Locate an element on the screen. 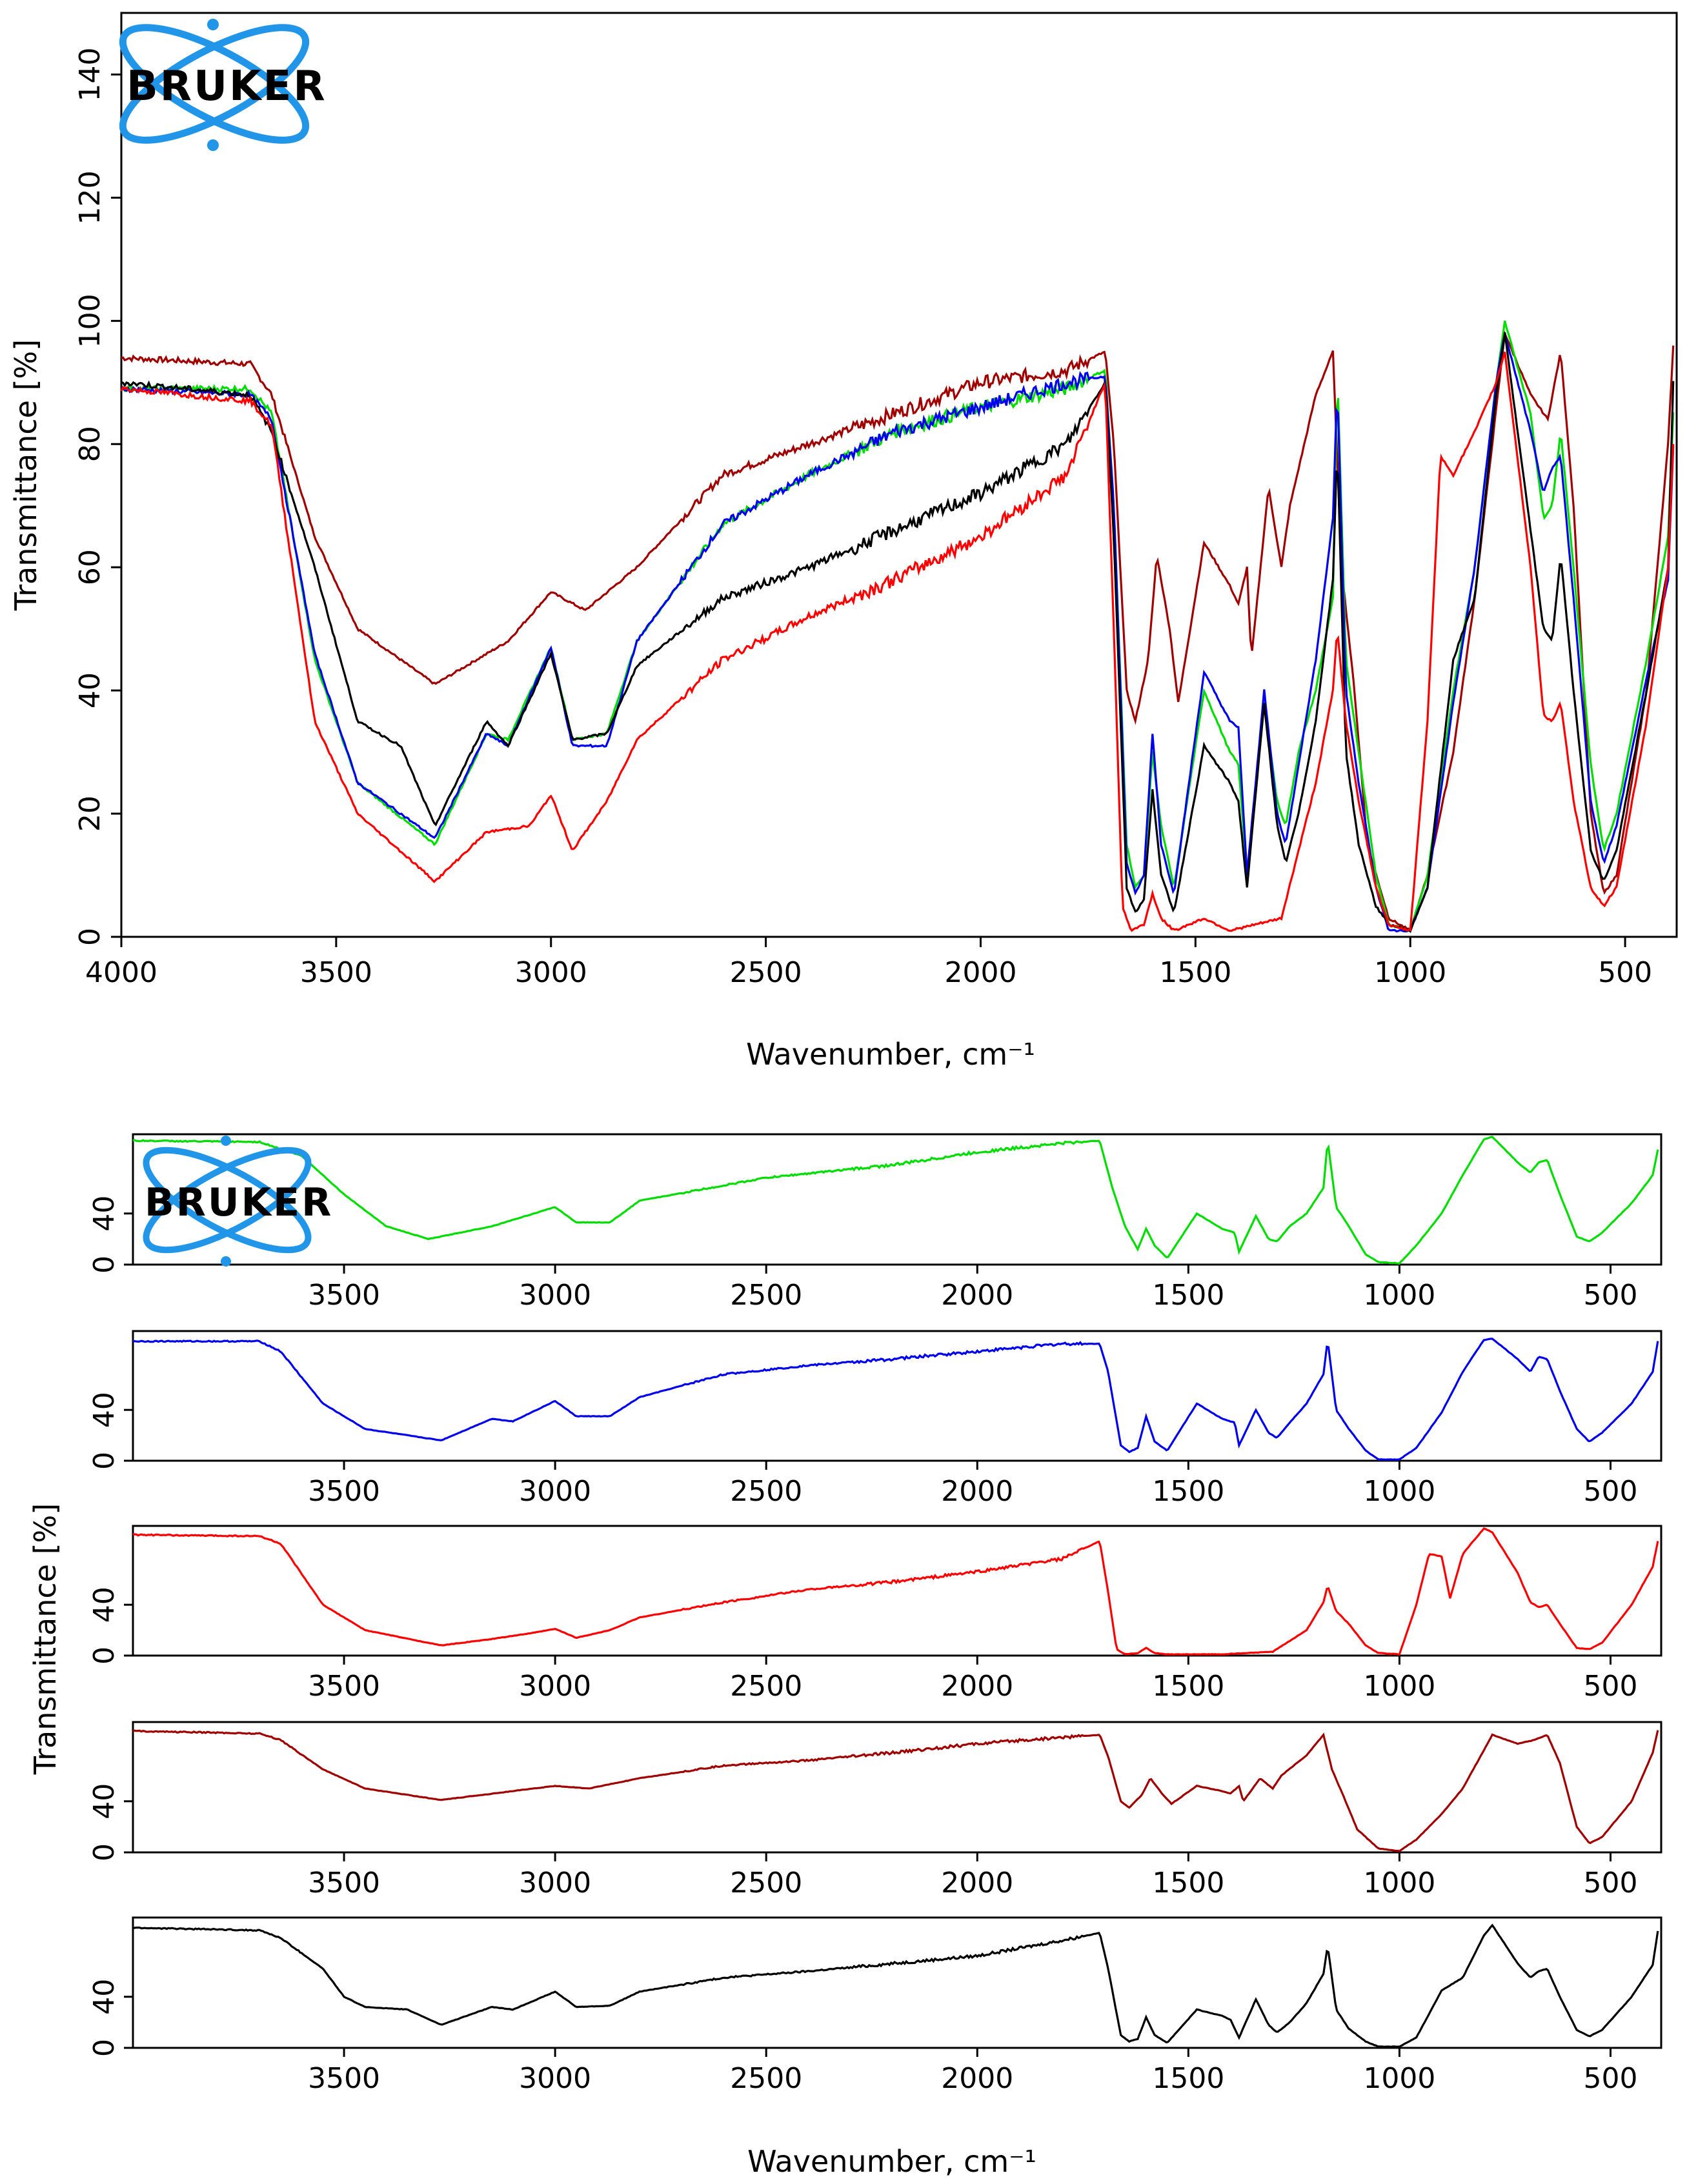 The width and height of the screenshot is (1687, 2184). y-tick-label: 80 is located at coordinates (90, 444).